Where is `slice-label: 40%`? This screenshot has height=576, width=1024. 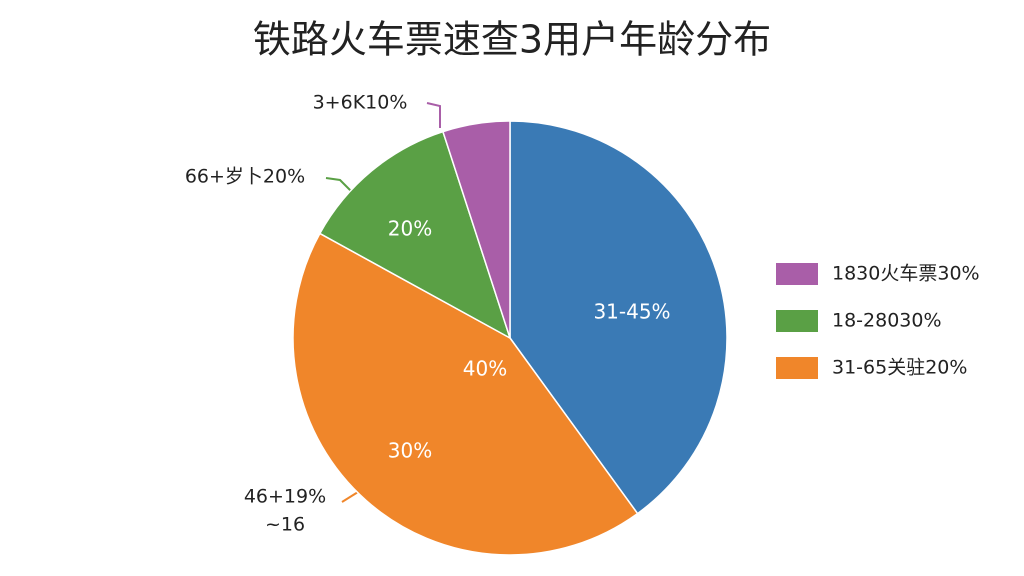
slice-label: 40% is located at coordinates (485, 369).